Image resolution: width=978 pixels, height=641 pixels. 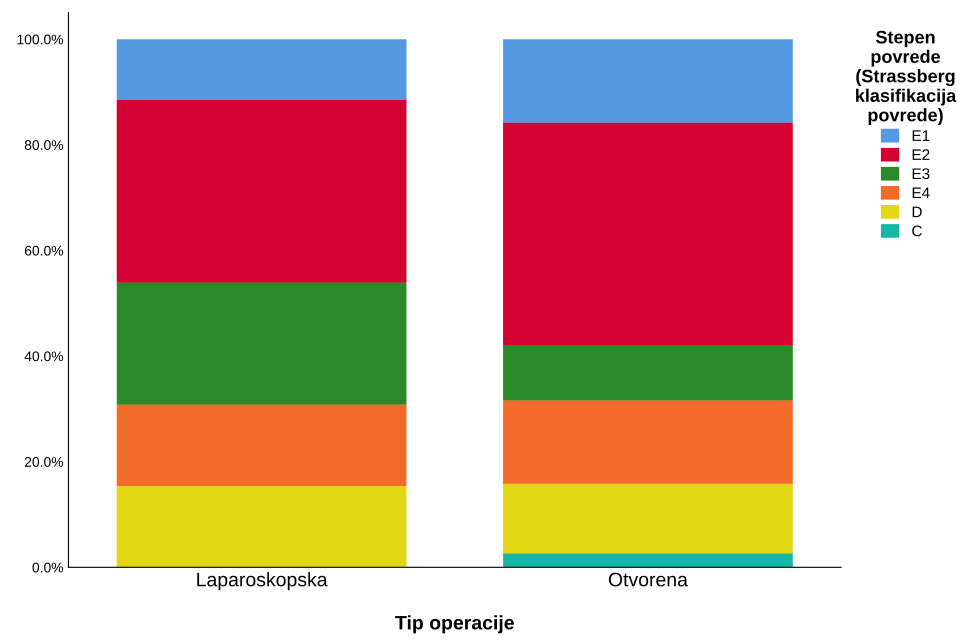 What do you see at coordinates (44, 462) in the screenshot?
I see `y-tick-label: 20.0%` at bounding box center [44, 462].